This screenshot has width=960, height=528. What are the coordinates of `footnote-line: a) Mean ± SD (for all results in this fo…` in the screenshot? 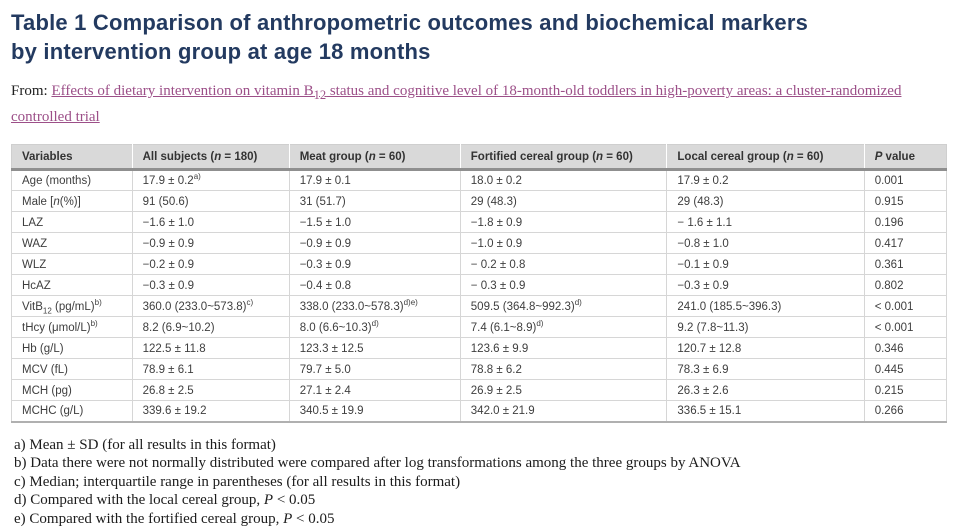 It's located at (481, 445).